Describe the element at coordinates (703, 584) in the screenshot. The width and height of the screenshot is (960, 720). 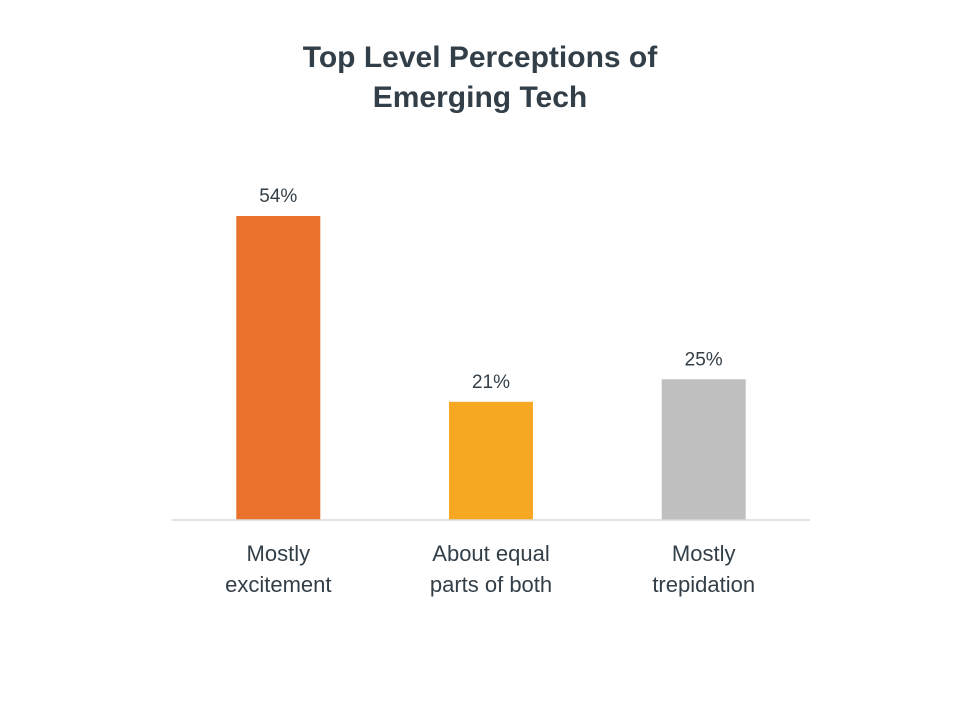
I see `category-label-line: trepidation` at that location.